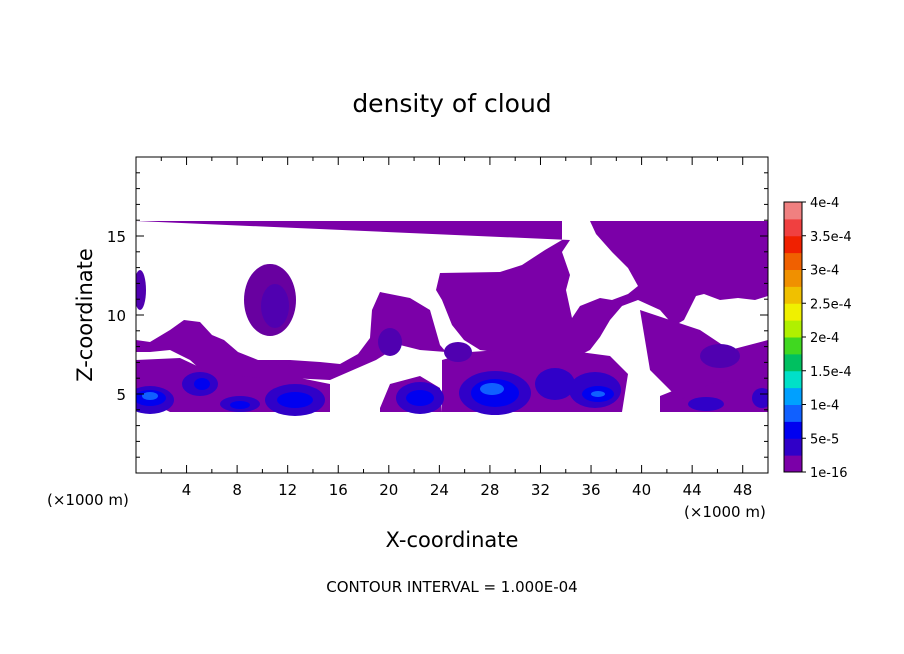 This screenshot has height=654, width=904. I want to click on x-axis-unit-right: (×1000 m), so click(725, 512).